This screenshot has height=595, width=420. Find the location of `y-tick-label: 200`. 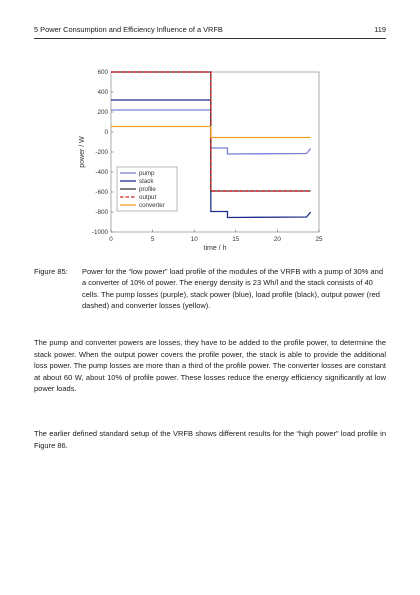

y-tick-label: 200 is located at coordinates (102, 112).